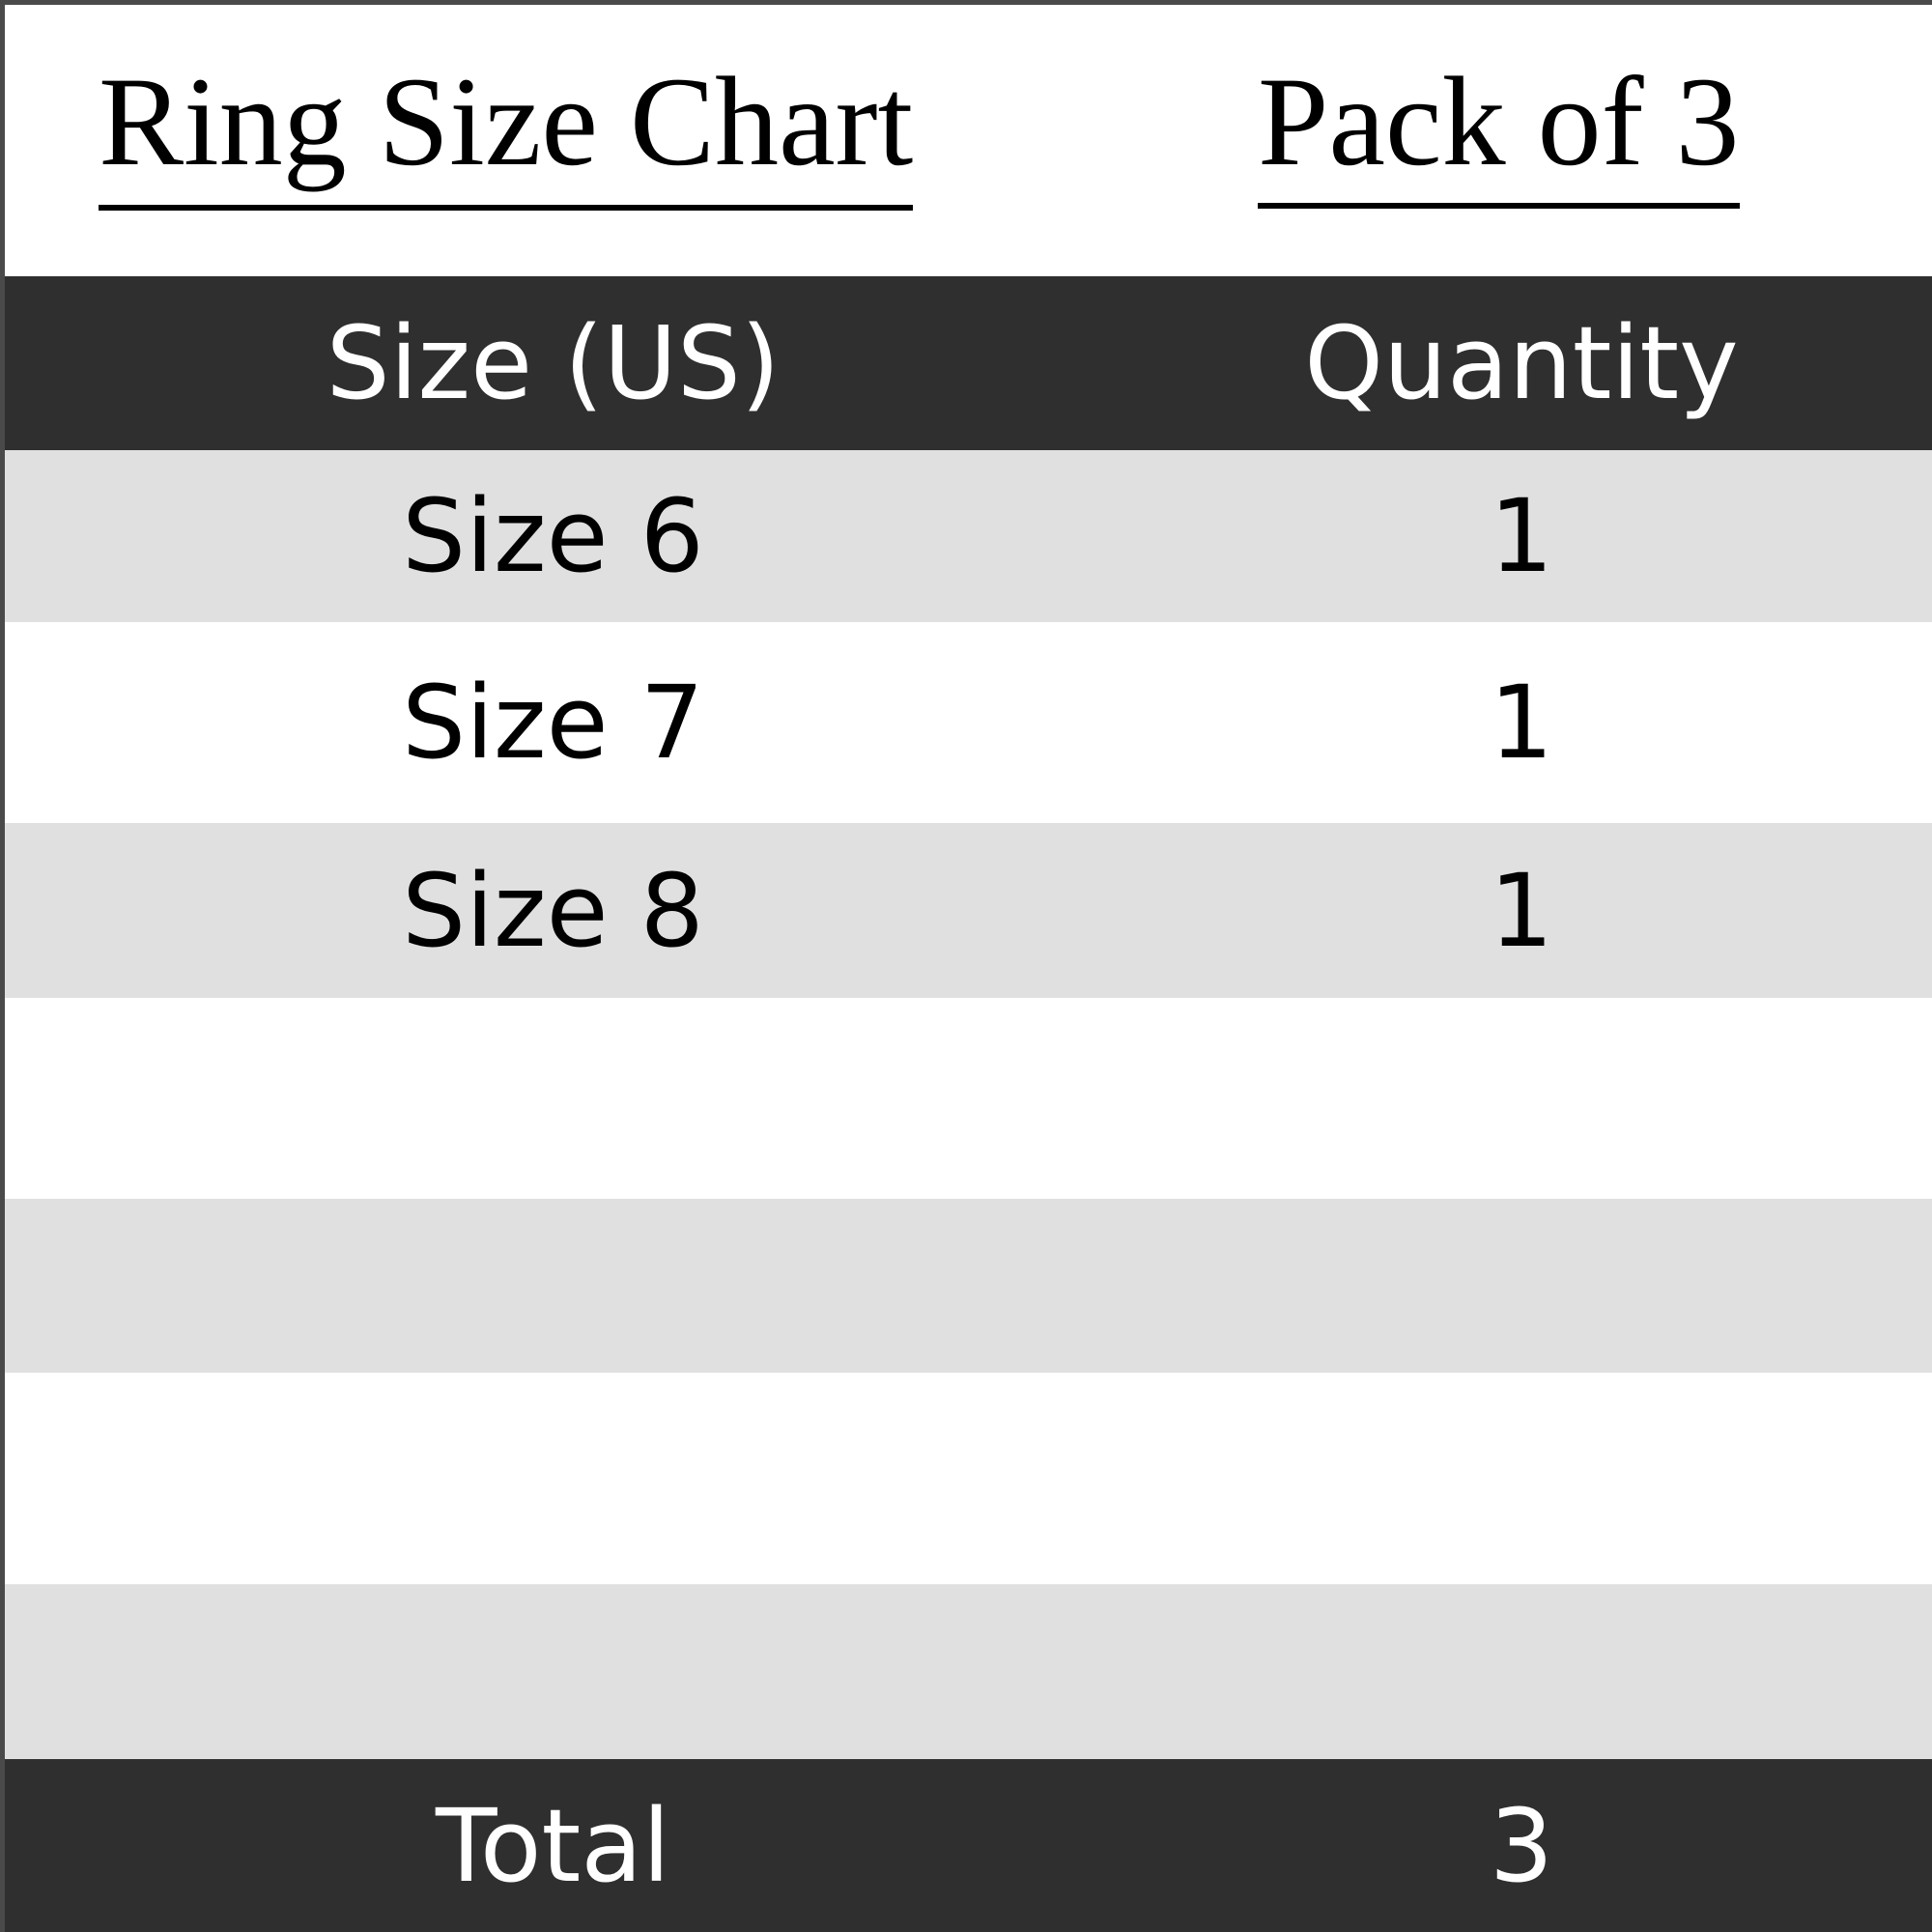  I want to click on pack-label-text: Pack of 3, so click(1499, 121).